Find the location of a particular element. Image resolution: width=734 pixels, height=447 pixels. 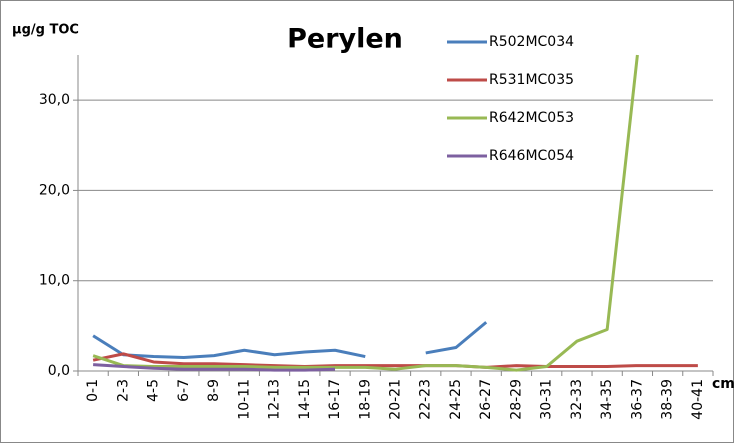

x-tick-label: 40-41 is located at coordinates (698, 399).